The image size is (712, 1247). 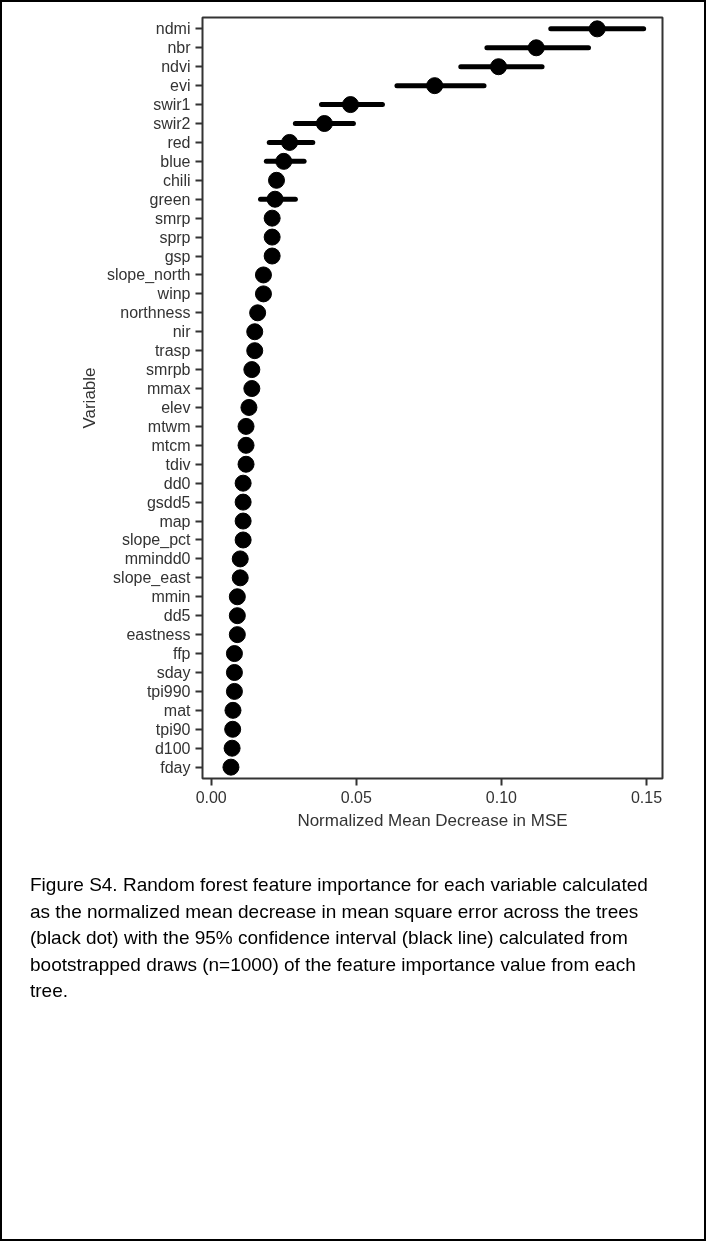 What do you see at coordinates (173, 729) in the screenshot?
I see `y-tick-label: tpi90` at bounding box center [173, 729].